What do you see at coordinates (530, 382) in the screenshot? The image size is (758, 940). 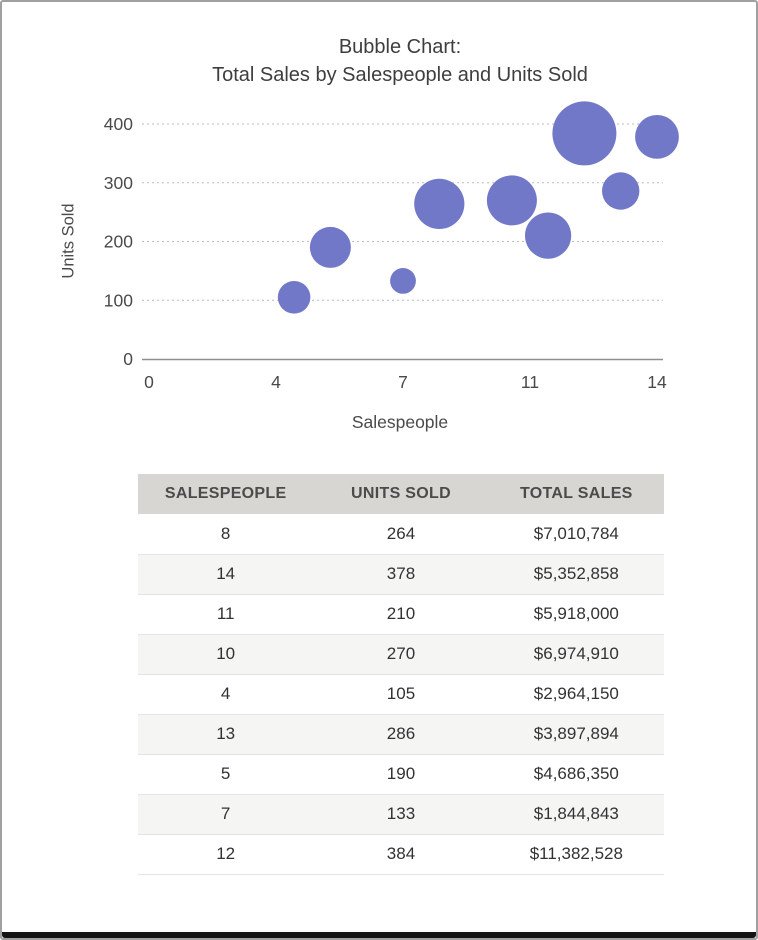 I see `x-tick-label: 11` at bounding box center [530, 382].